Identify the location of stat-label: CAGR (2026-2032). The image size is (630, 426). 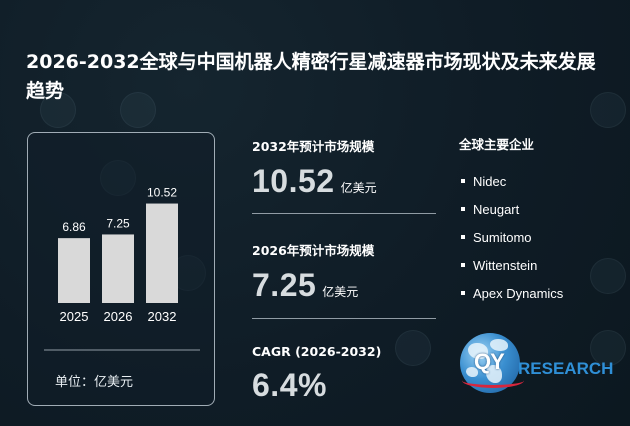
(317, 351).